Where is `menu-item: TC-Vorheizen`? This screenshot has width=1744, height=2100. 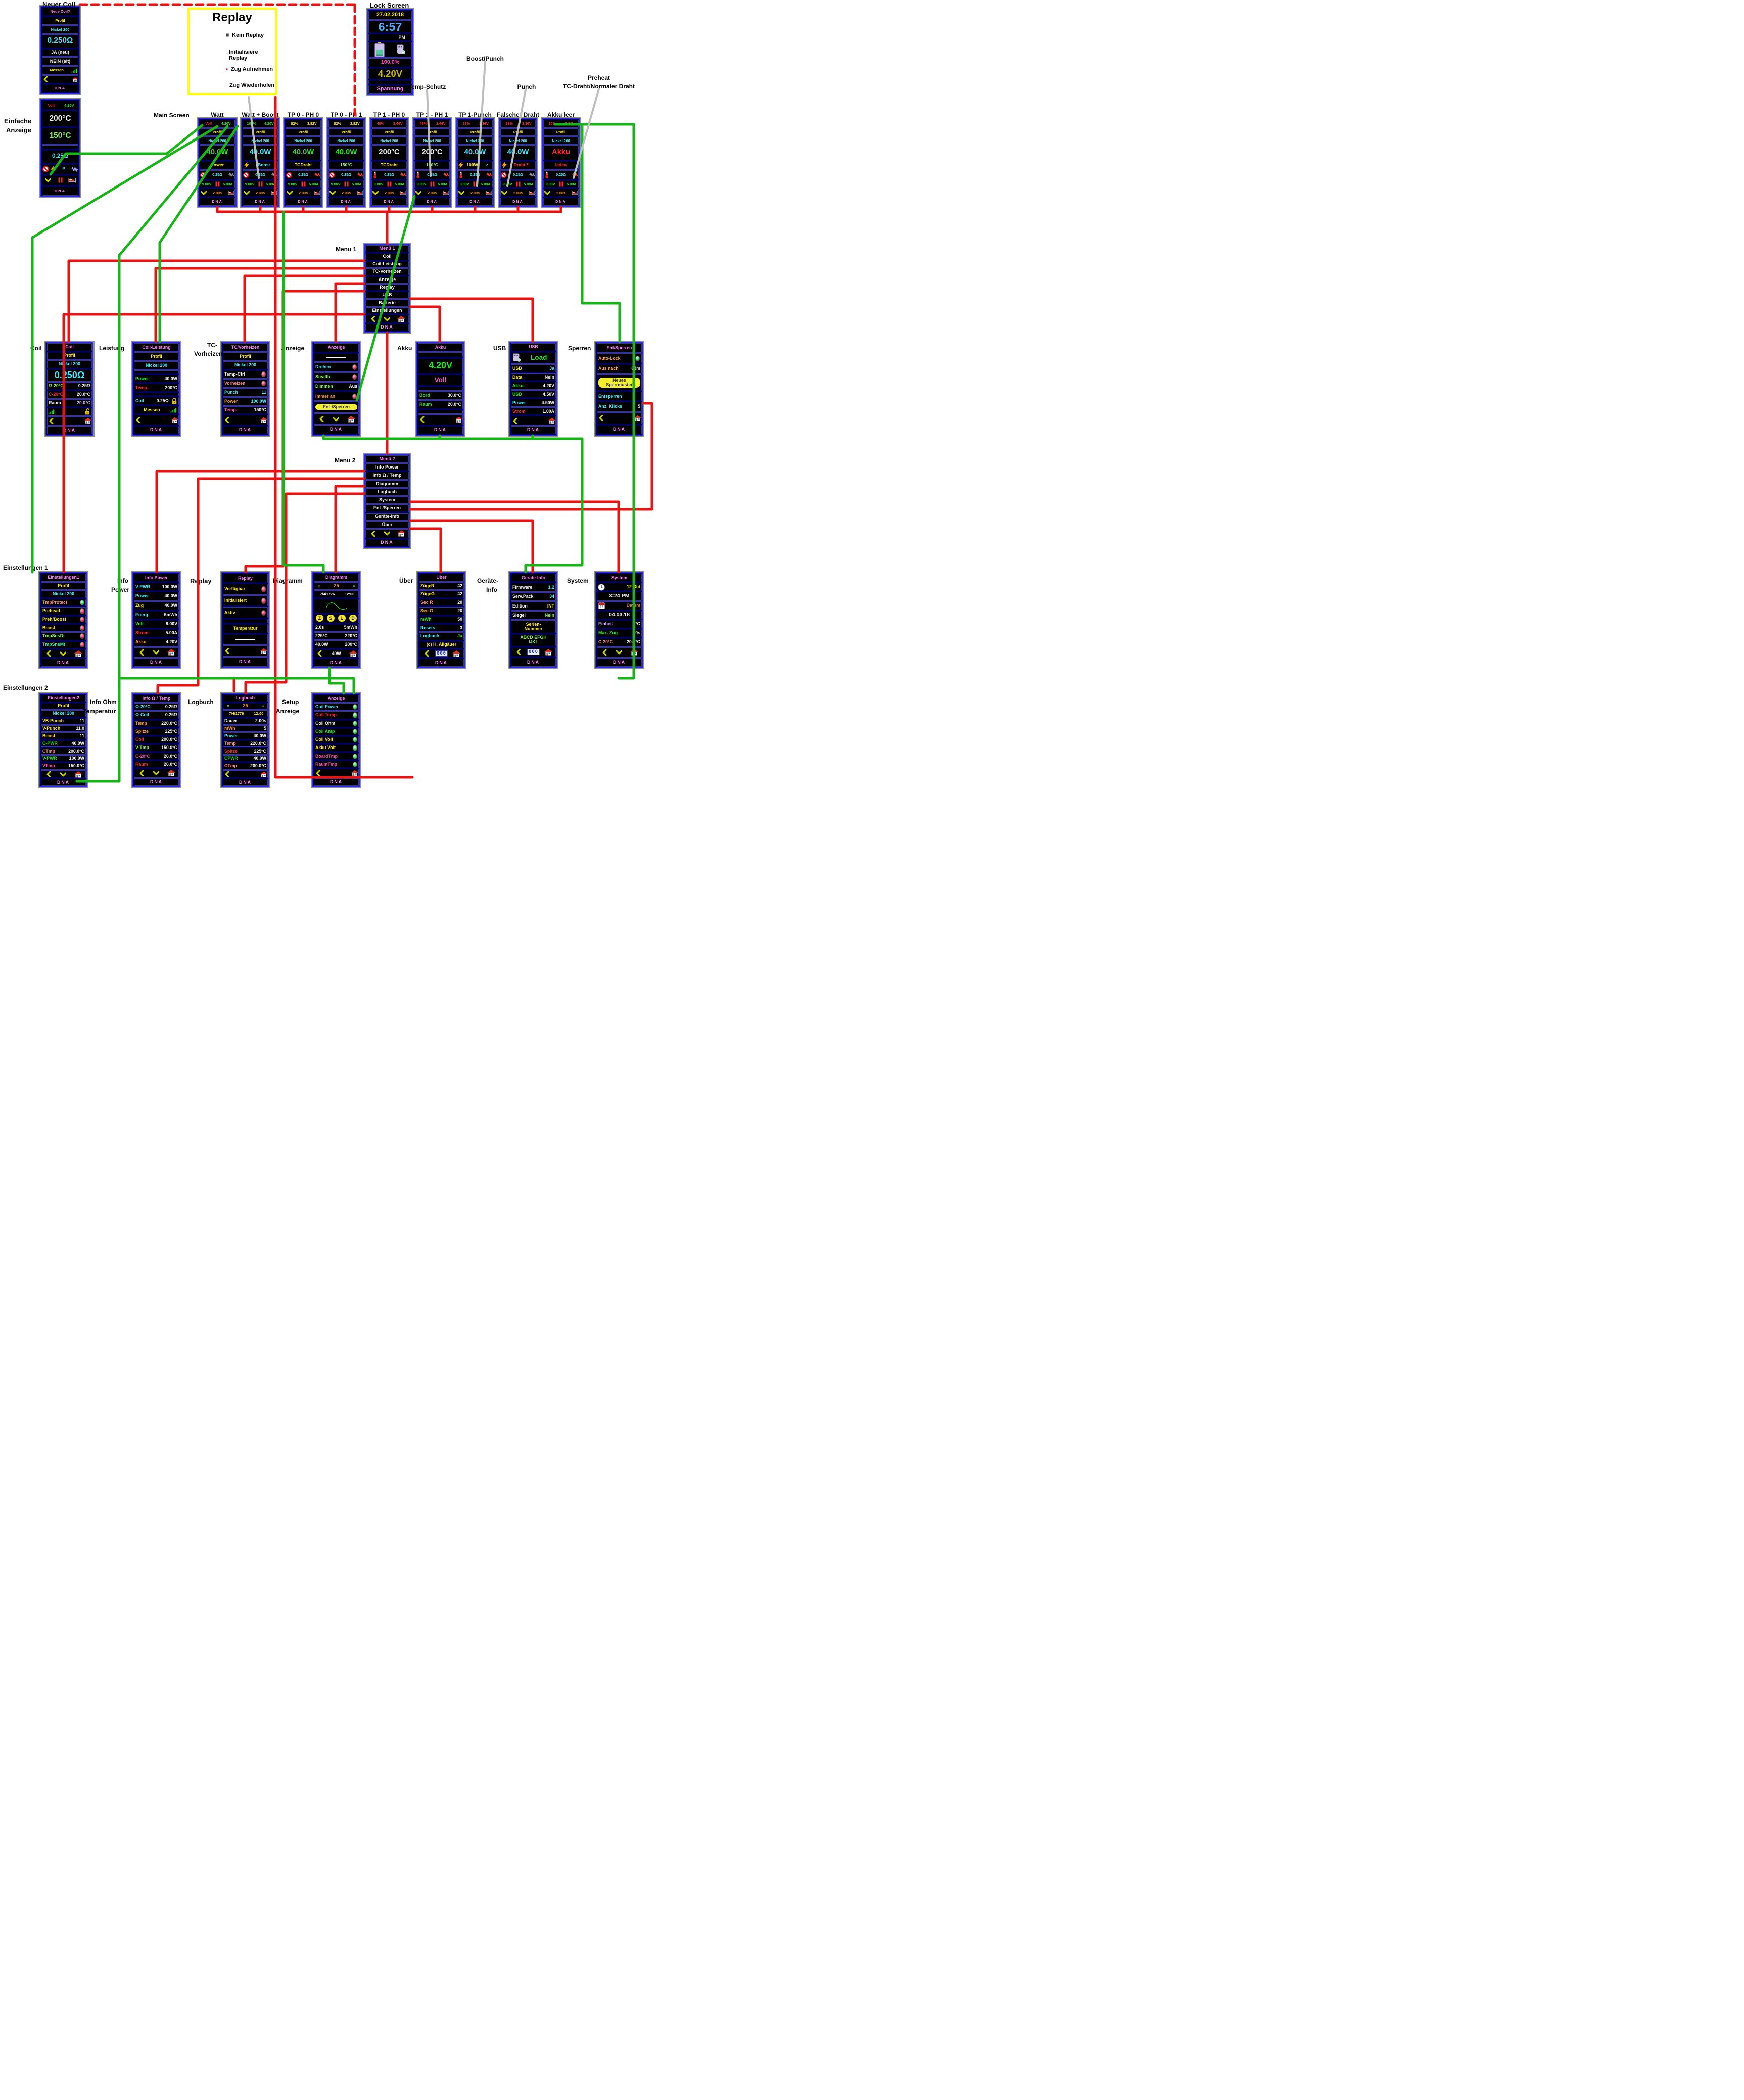
menu-item: TC-Vorheizen is located at coordinates (387, 271).